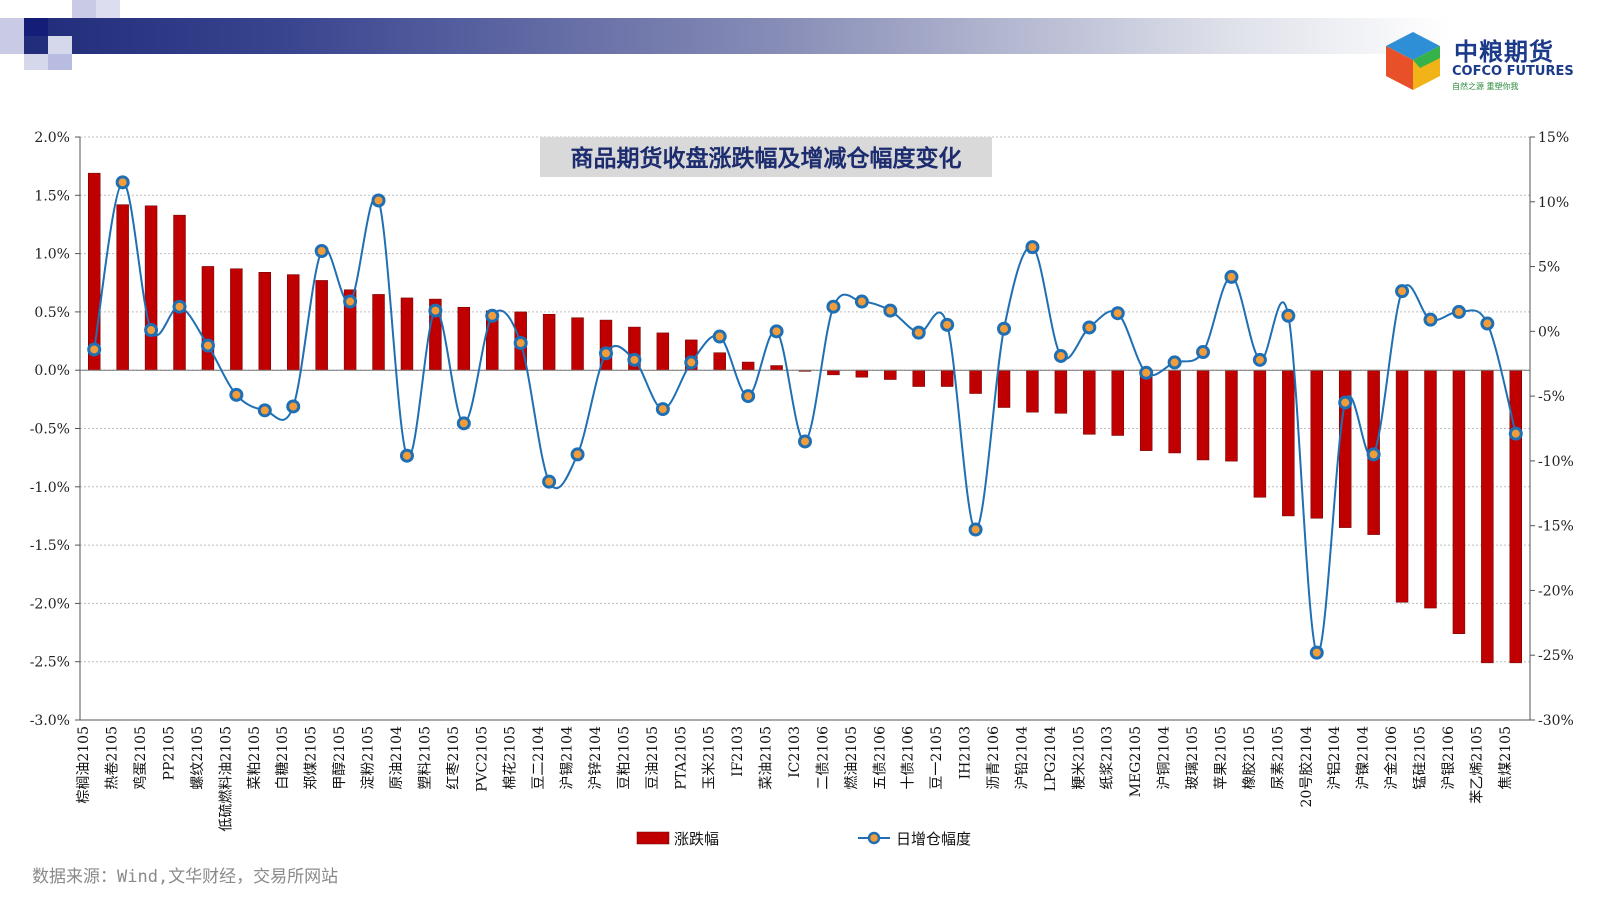 The width and height of the screenshot is (1600, 900). I want to click on left-axis-tick-label: -1.0%, so click(50, 488).